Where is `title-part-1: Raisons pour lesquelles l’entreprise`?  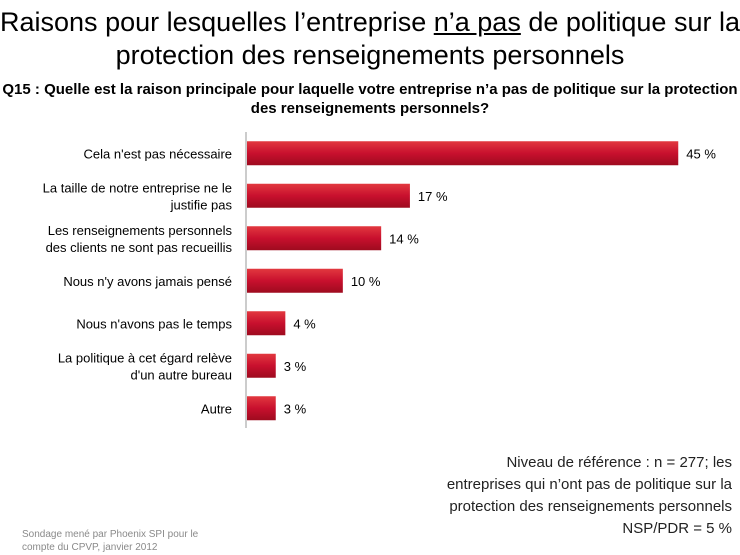 title-part-1: Raisons pour lesquelles l’entreprise is located at coordinates (217, 22).